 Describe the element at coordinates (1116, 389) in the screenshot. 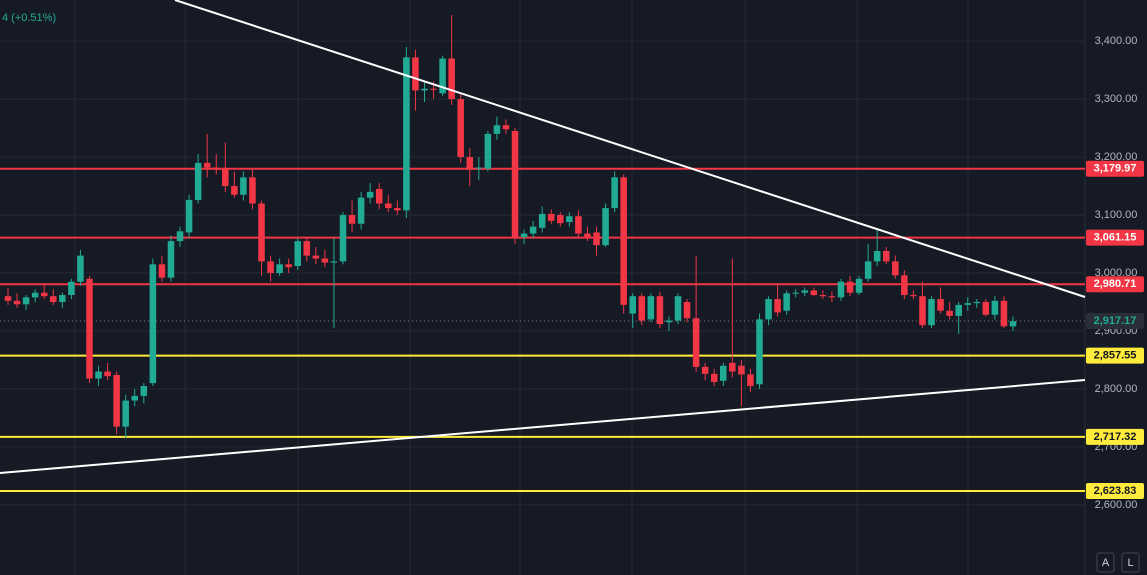

I see `y-tick-label: 2,800.00` at that location.